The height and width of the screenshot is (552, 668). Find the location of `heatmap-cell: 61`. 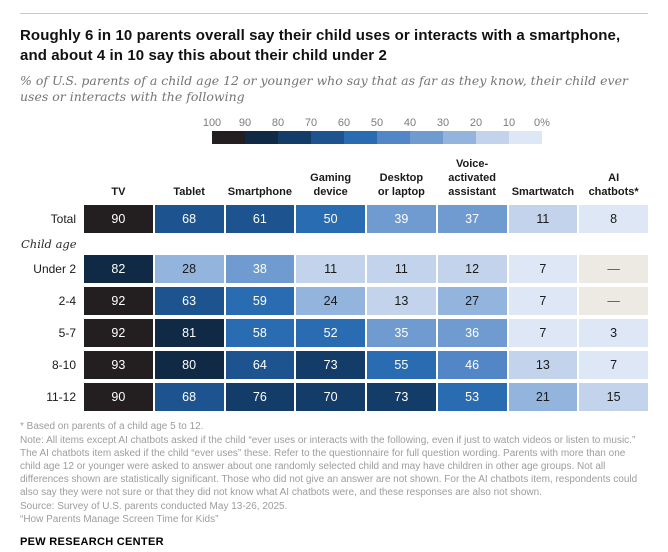

heatmap-cell: 61 is located at coordinates (260, 219).